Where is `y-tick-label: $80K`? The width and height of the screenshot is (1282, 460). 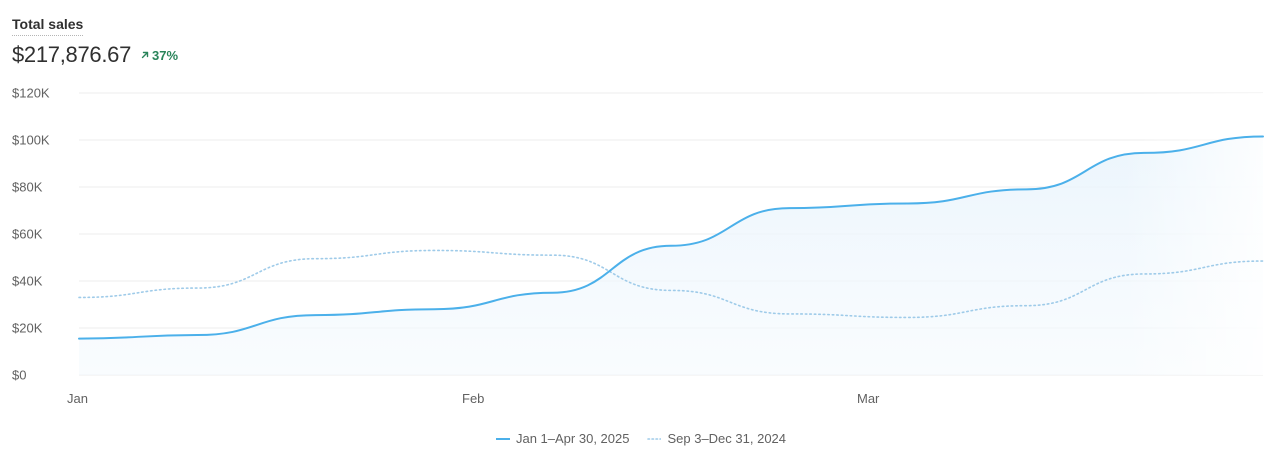 y-tick-label: $80K is located at coordinates (27, 187).